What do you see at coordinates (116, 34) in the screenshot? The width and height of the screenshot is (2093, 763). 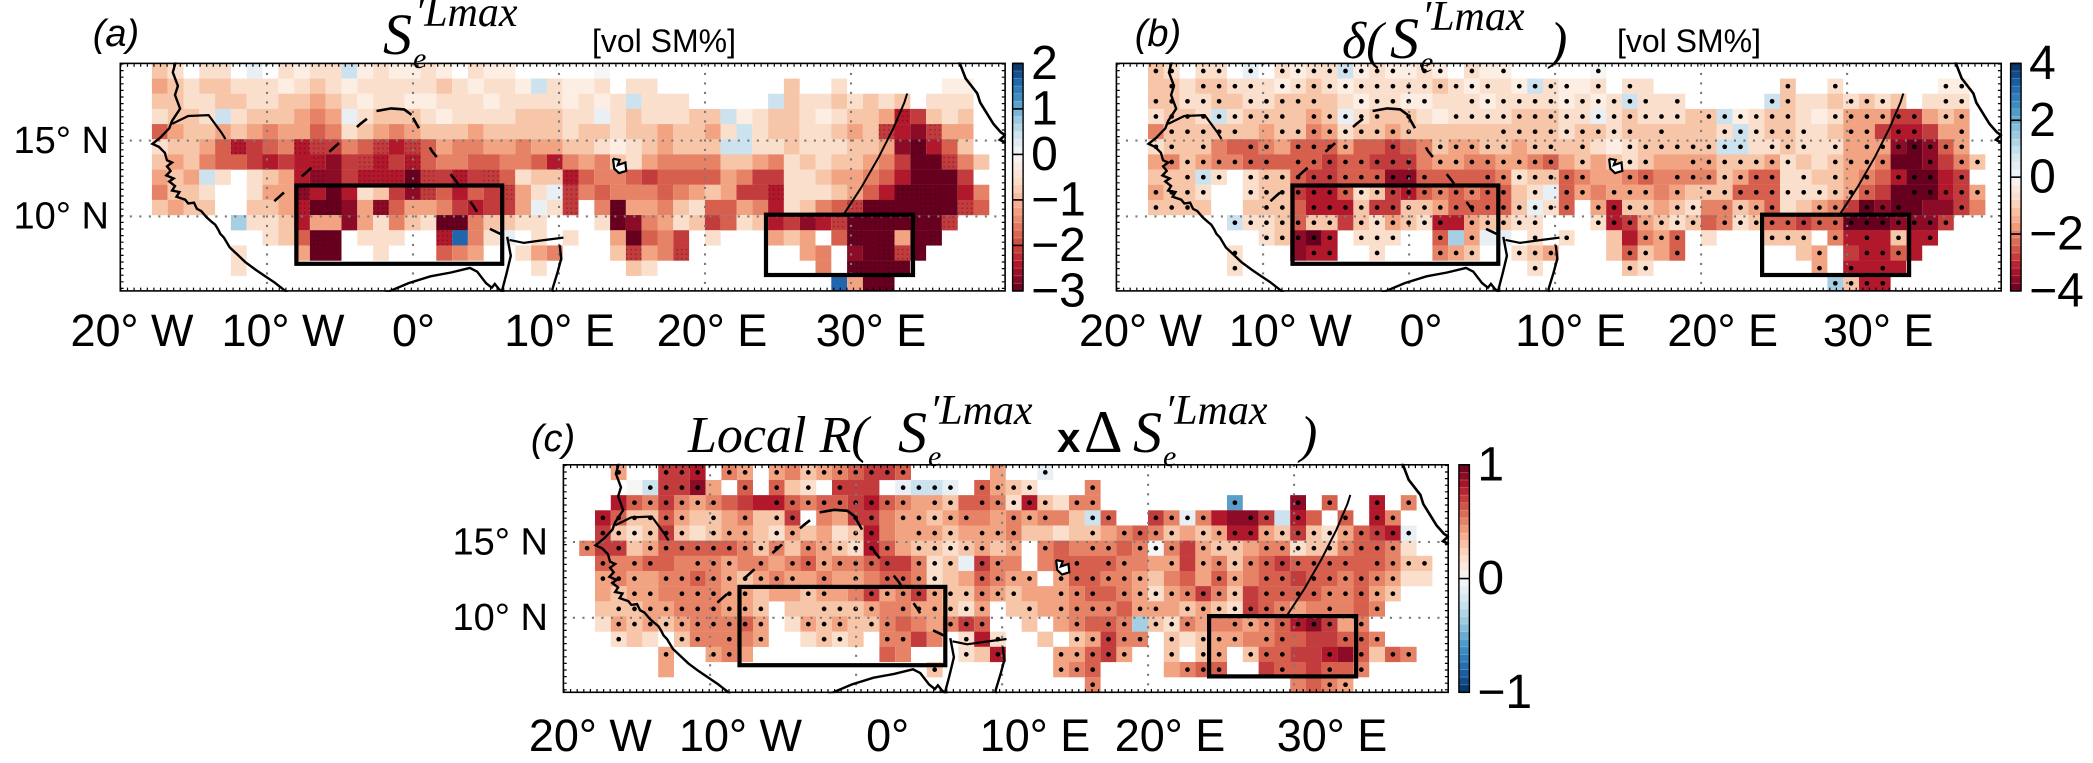 I see `svg-text: (a)` at bounding box center [116, 34].